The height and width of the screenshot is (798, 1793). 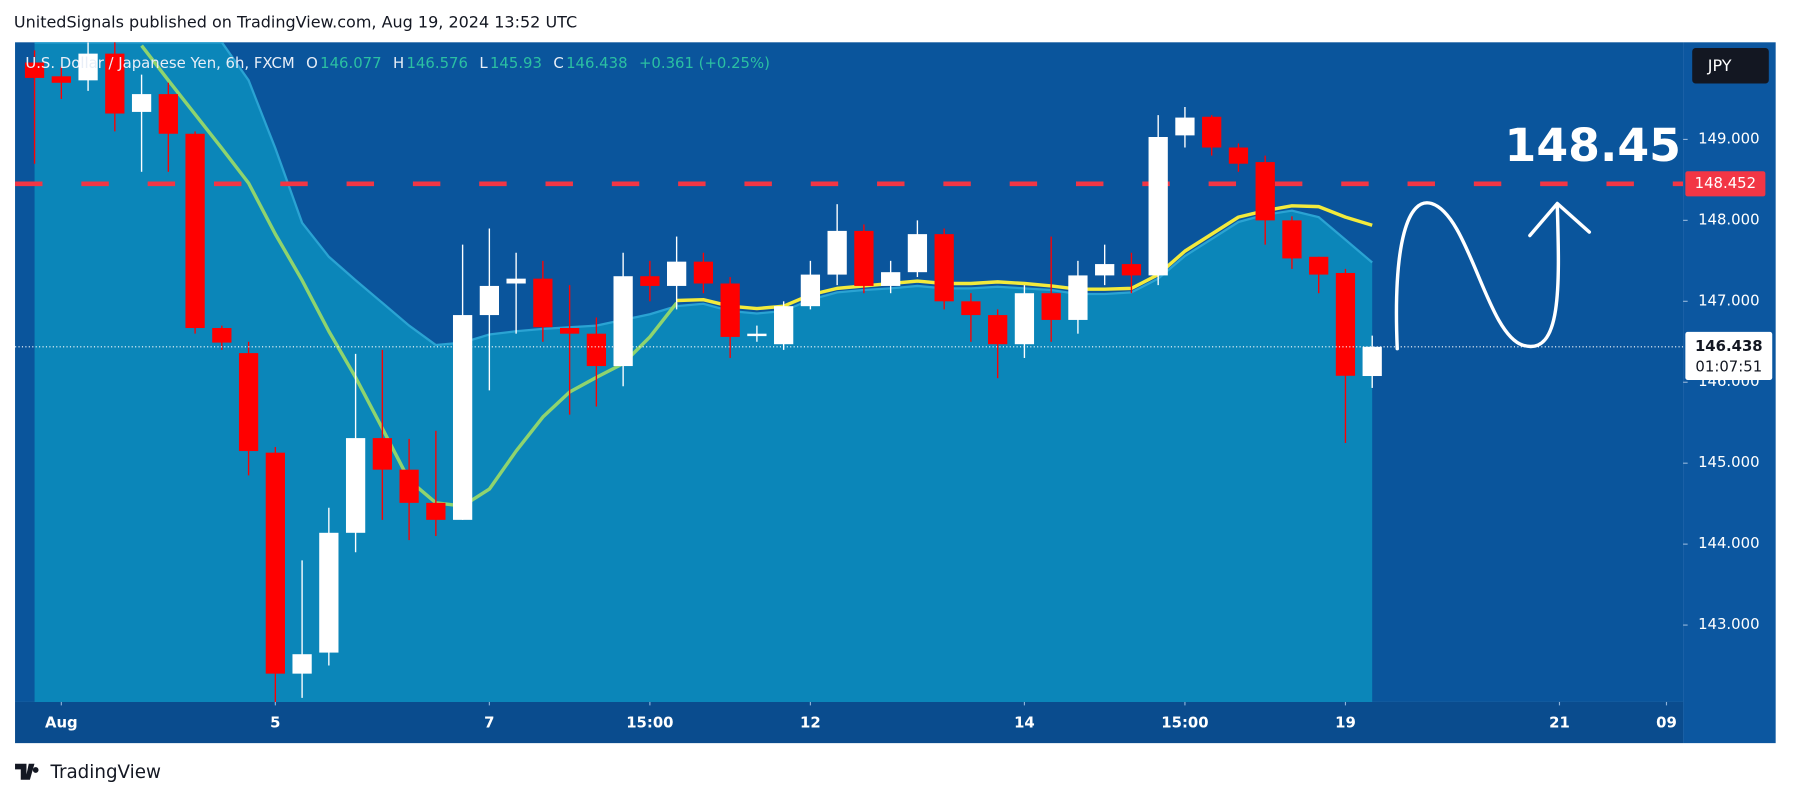 What do you see at coordinates (558, 63) in the screenshot?
I see `legend-key: C` at bounding box center [558, 63].